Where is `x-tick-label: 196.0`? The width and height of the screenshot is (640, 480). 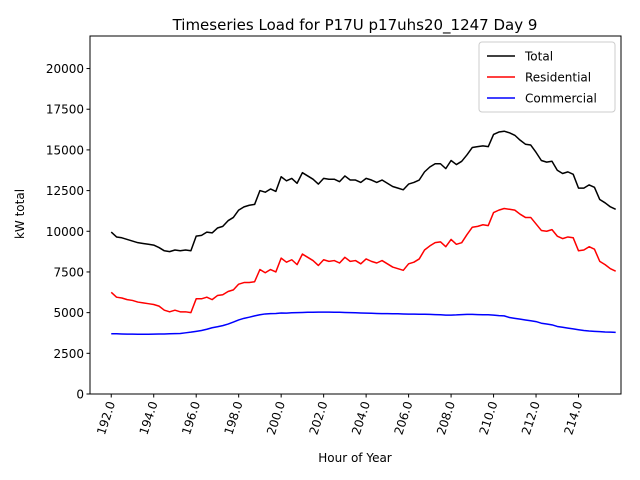 x-tick-label: 196.0 is located at coordinates (191, 418).